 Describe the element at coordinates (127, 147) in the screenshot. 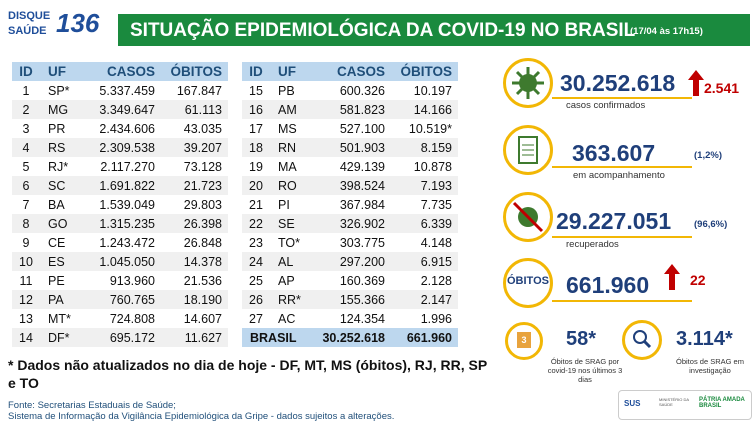

I see `table-cell: 2.309.538` at that location.